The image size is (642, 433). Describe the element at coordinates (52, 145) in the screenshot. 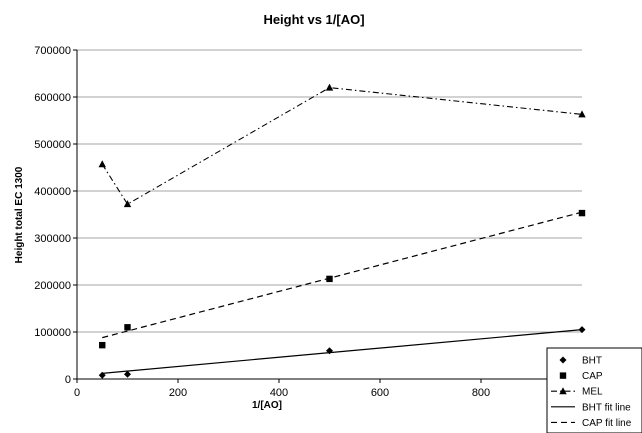

I see `y-tick-label: 500000` at that location.